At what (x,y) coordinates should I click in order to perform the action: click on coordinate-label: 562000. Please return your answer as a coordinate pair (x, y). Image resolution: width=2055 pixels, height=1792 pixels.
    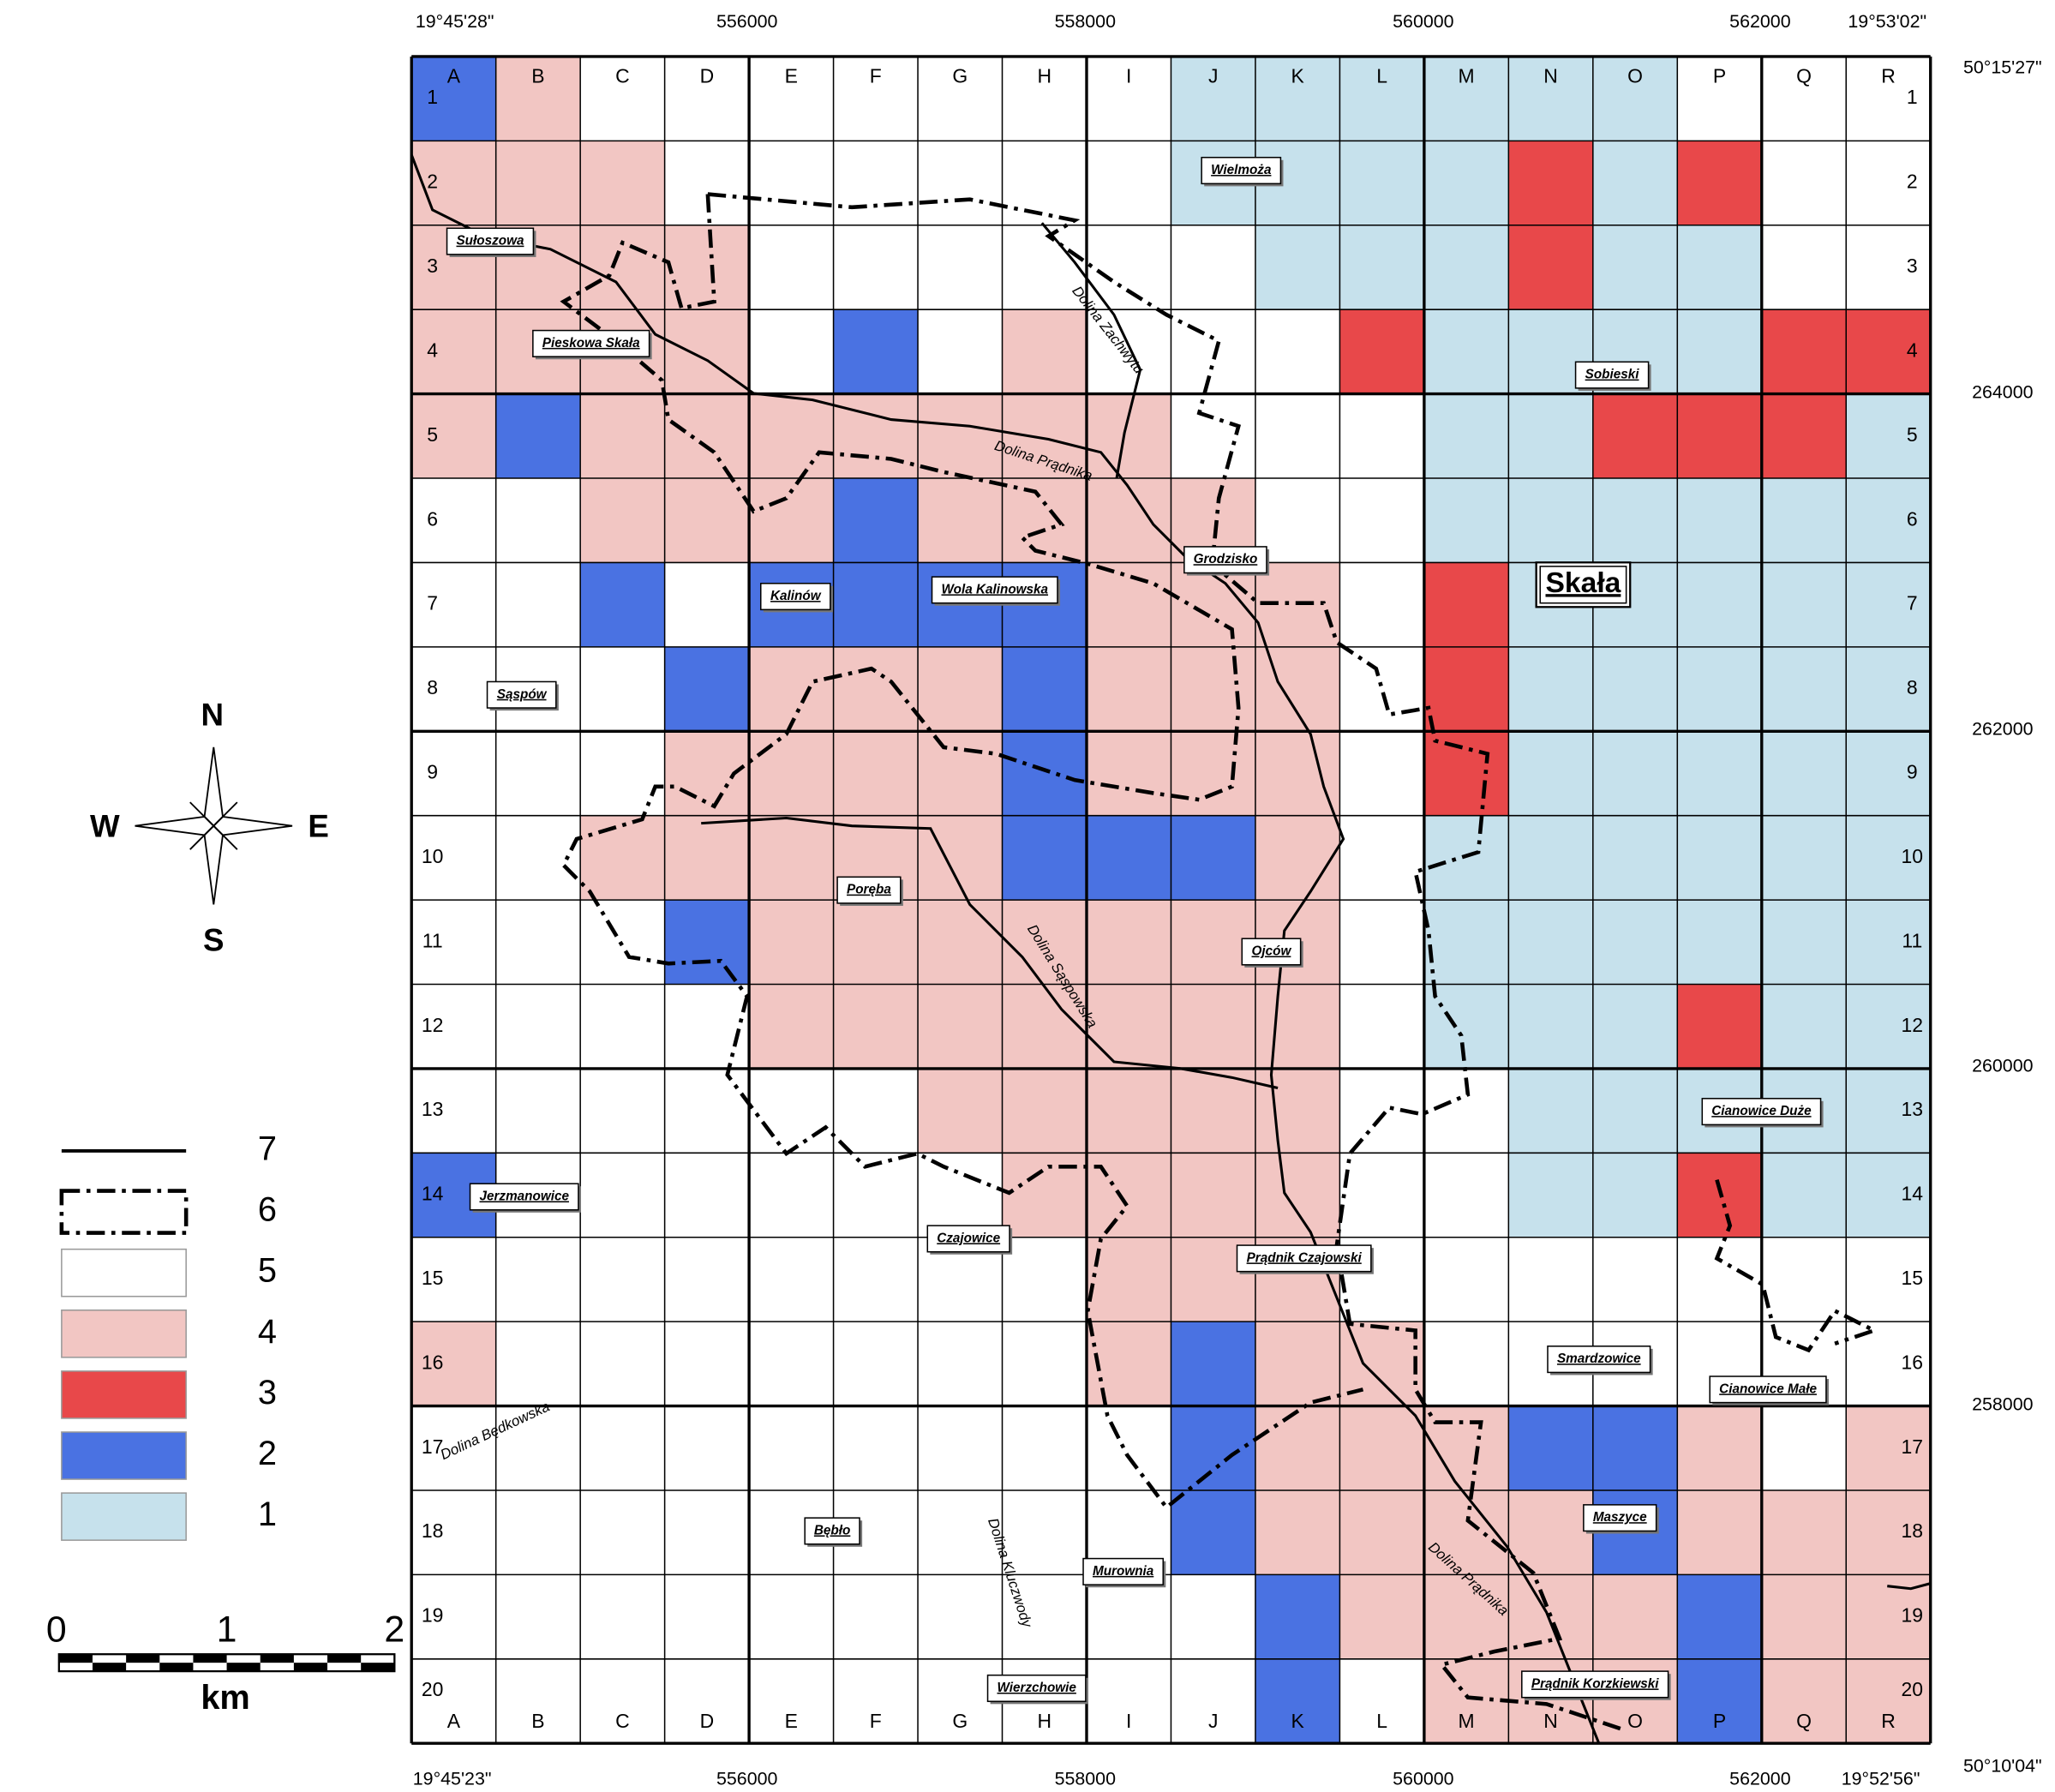
    Looking at the image, I should click on (1760, 22).